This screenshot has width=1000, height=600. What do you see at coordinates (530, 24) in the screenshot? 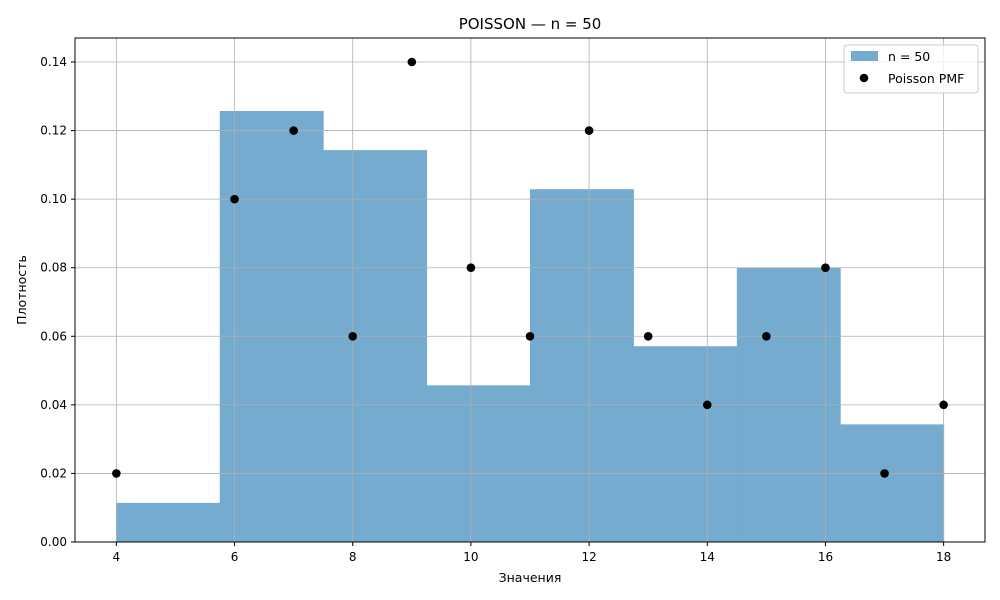
I see `chart-title: POISSON — n = 50` at bounding box center [530, 24].